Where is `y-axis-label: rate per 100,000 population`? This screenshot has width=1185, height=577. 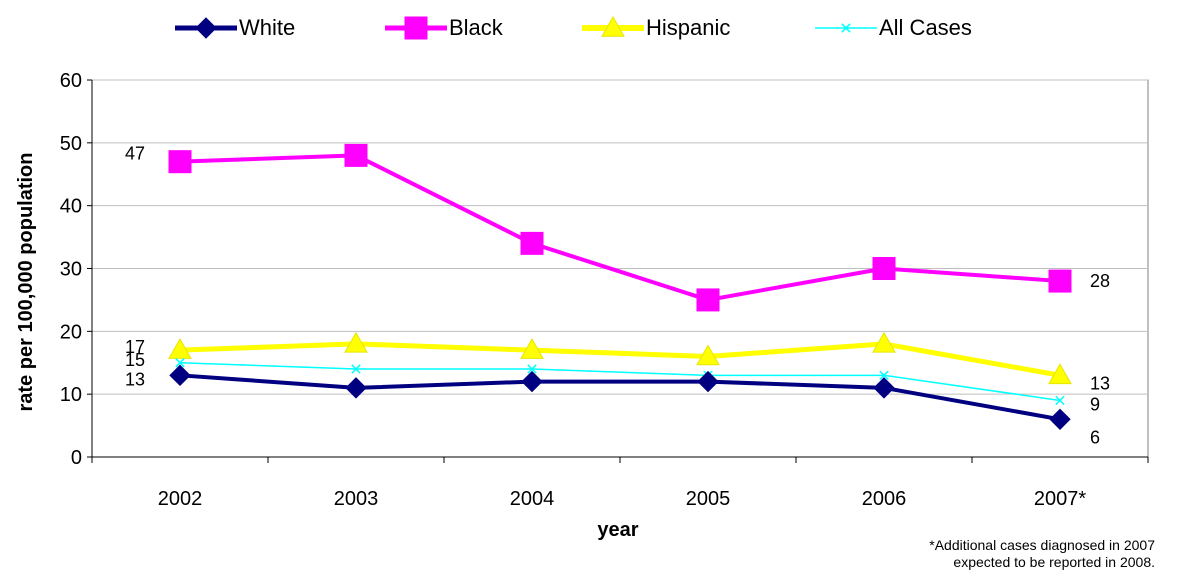
y-axis-label: rate per 100,000 population is located at coordinates (26, 282).